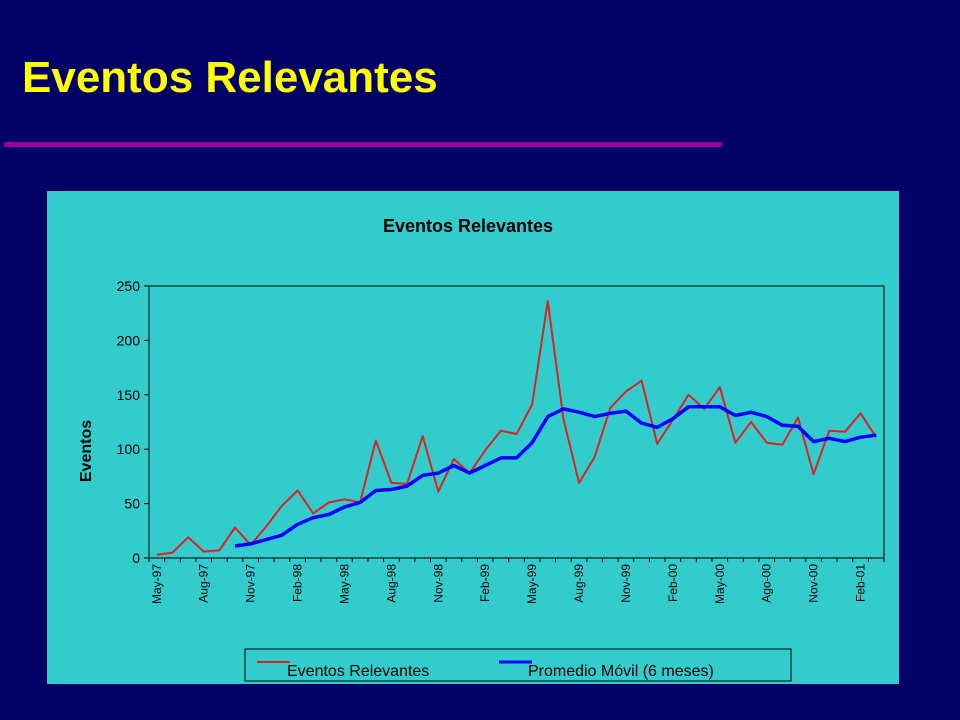  I want to click on x-tick-label: May-99, so click(532, 584).